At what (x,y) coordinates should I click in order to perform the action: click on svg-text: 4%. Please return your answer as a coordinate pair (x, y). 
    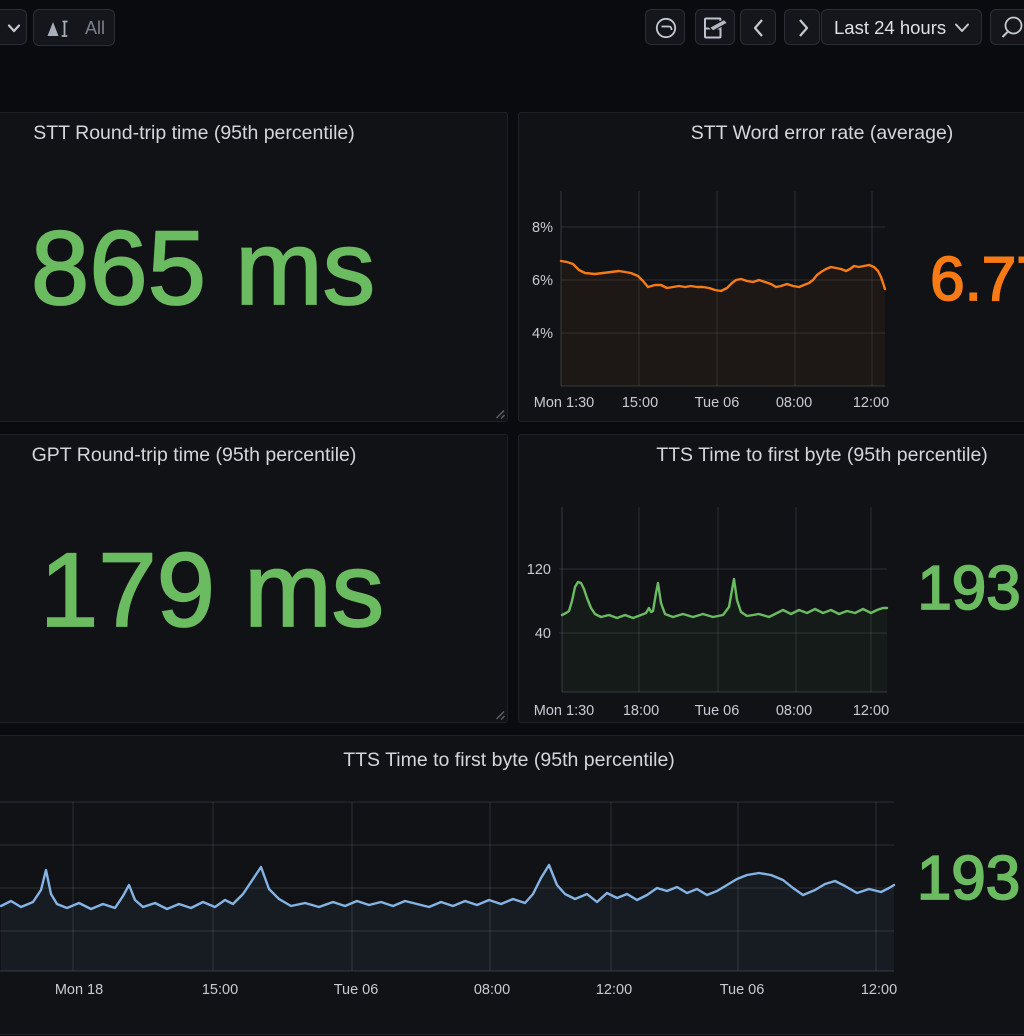
    Looking at the image, I should click on (542, 334).